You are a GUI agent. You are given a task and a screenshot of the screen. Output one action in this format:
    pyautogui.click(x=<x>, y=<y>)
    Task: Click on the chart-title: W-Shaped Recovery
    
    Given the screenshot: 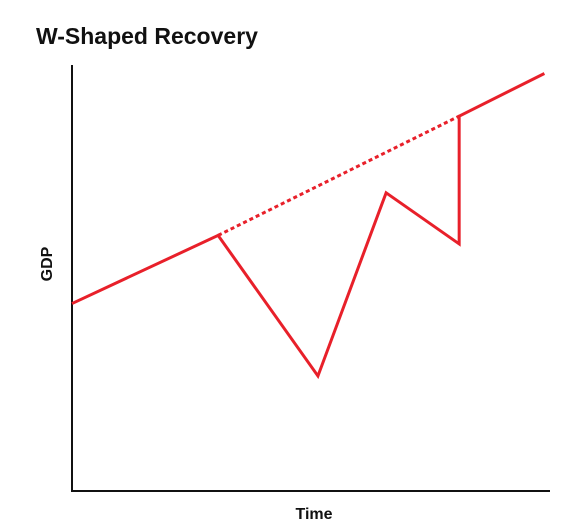 What is the action you would take?
    pyautogui.click(x=147, y=36)
    